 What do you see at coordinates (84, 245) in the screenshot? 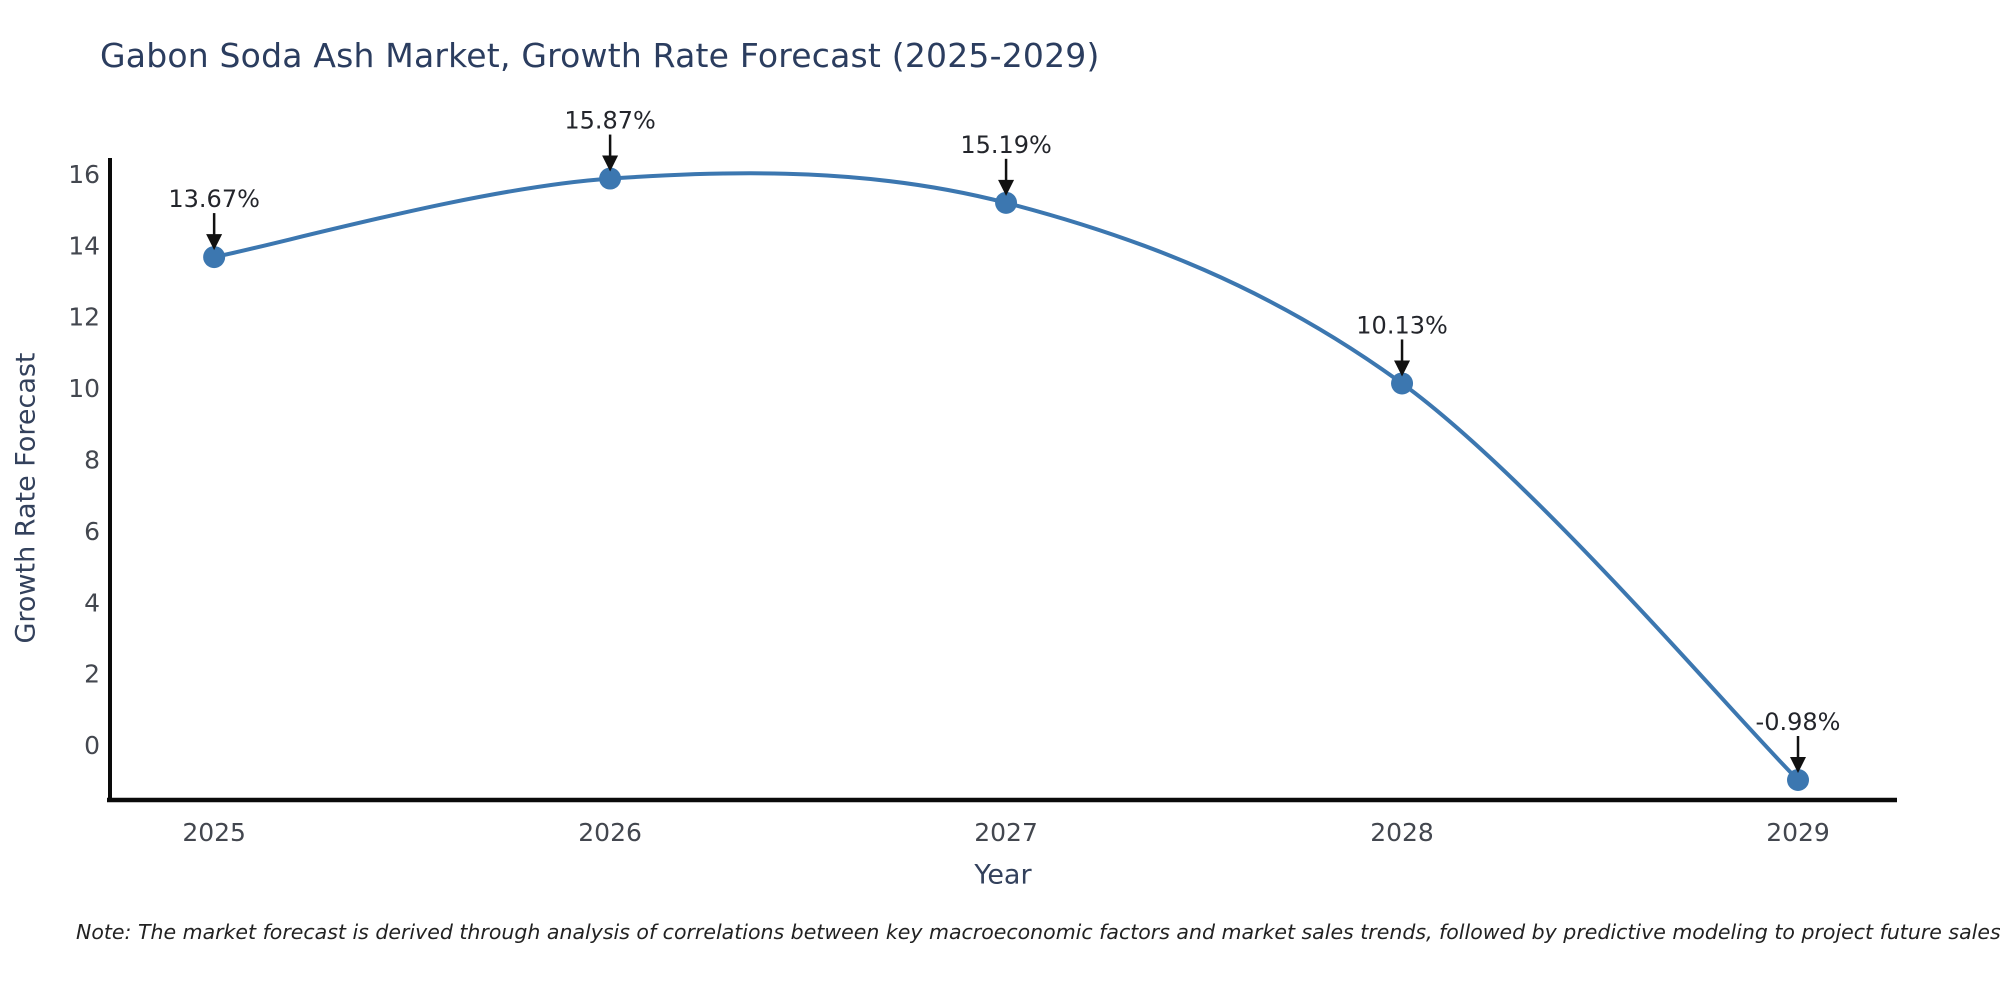
I see `y-tick-label: 14` at bounding box center [84, 245].